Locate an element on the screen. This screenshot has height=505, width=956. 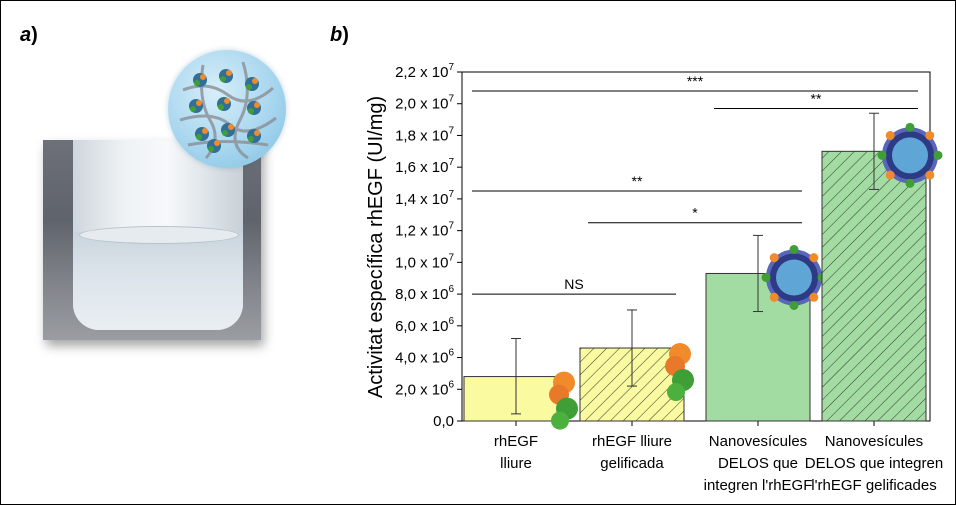
panel-a-label: a) is located at coordinates (29, 35).